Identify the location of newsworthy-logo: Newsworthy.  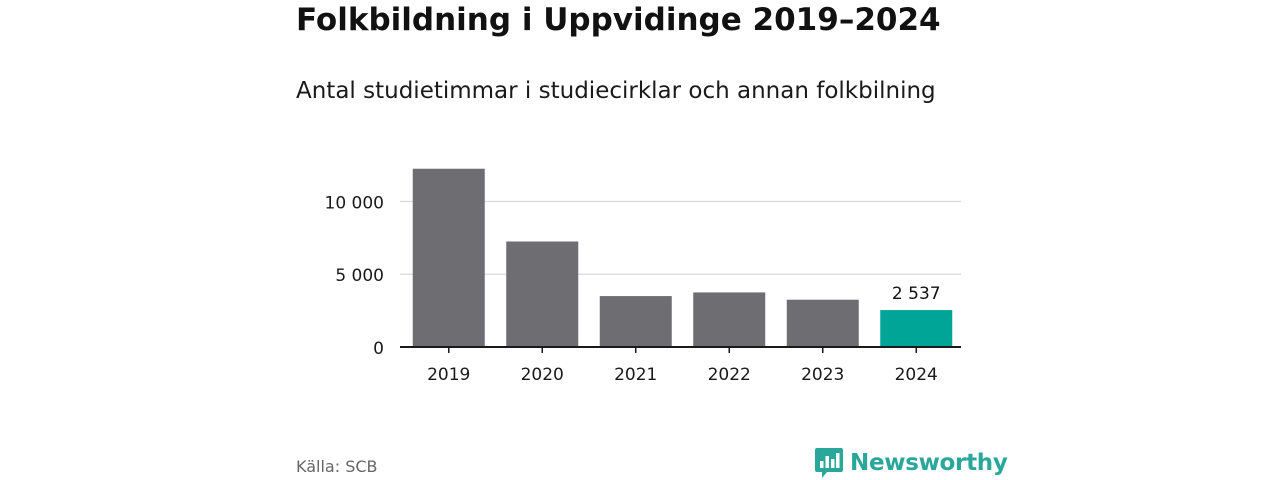
(911, 463).